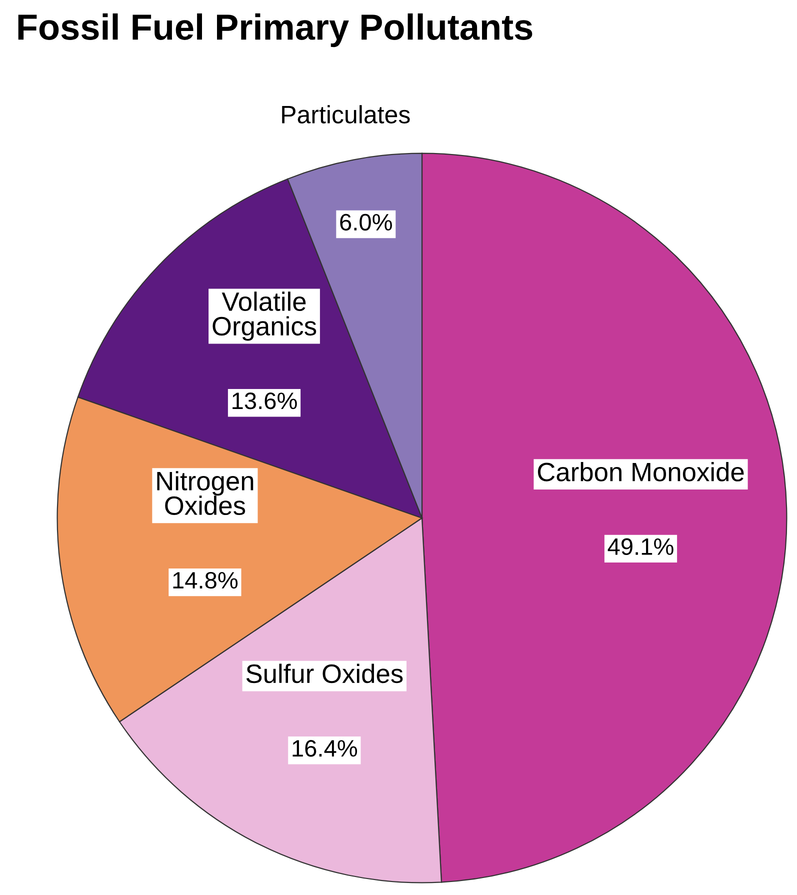 Image resolution: width=797 pixels, height=895 pixels. I want to click on data-label: 16.4%, so click(325, 748).